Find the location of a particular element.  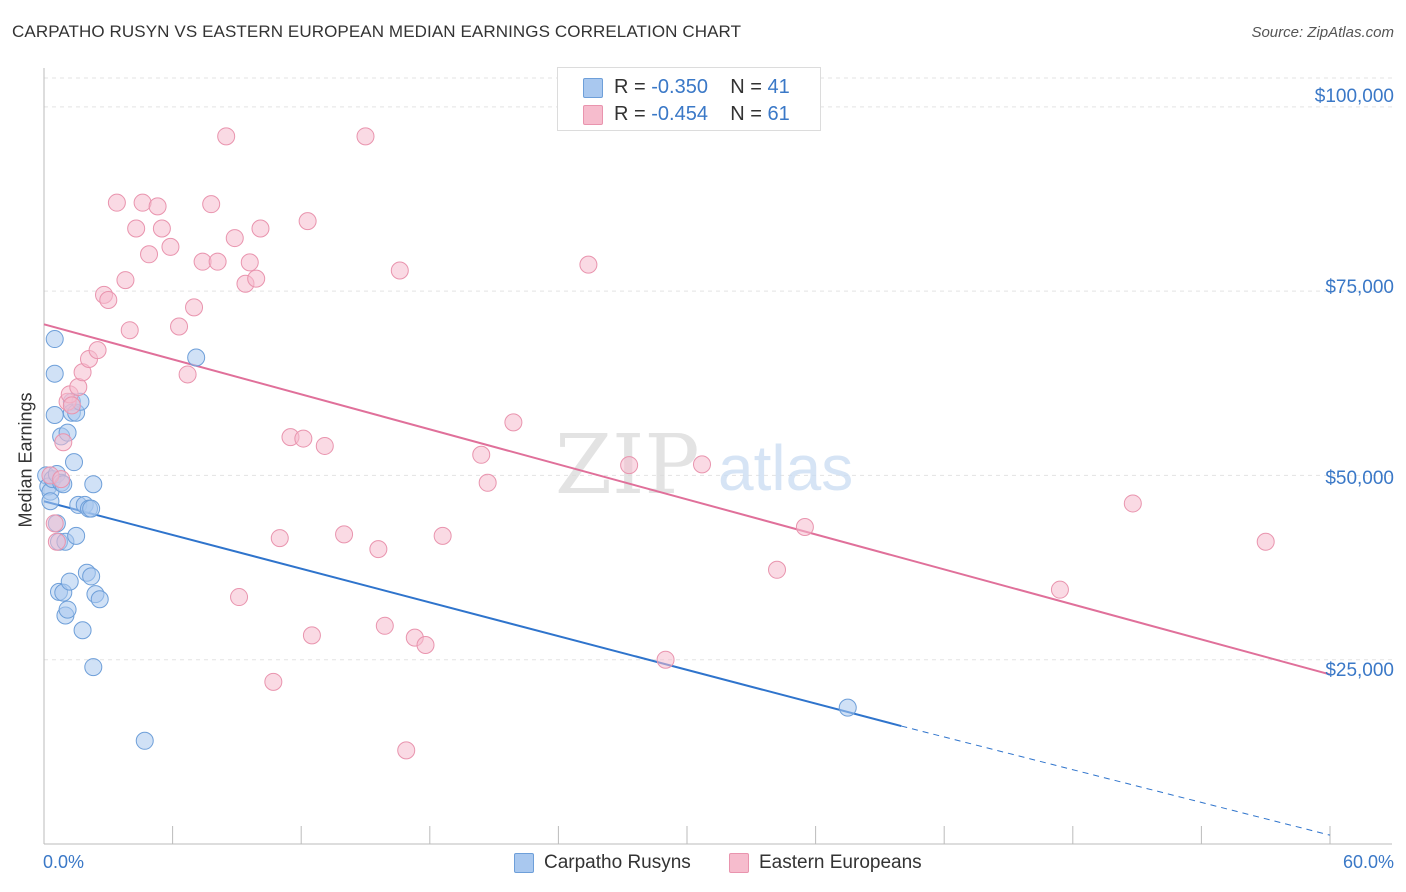

watermark-atlas: atlas is located at coordinates (785, 468).